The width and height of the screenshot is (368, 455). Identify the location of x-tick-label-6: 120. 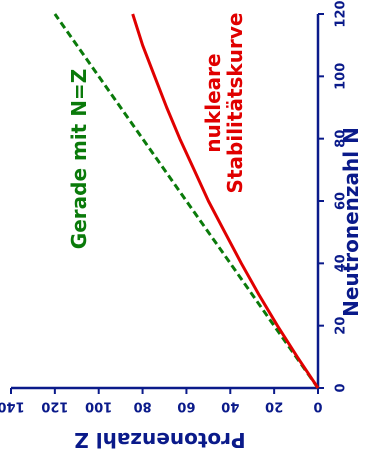
(341, 13).